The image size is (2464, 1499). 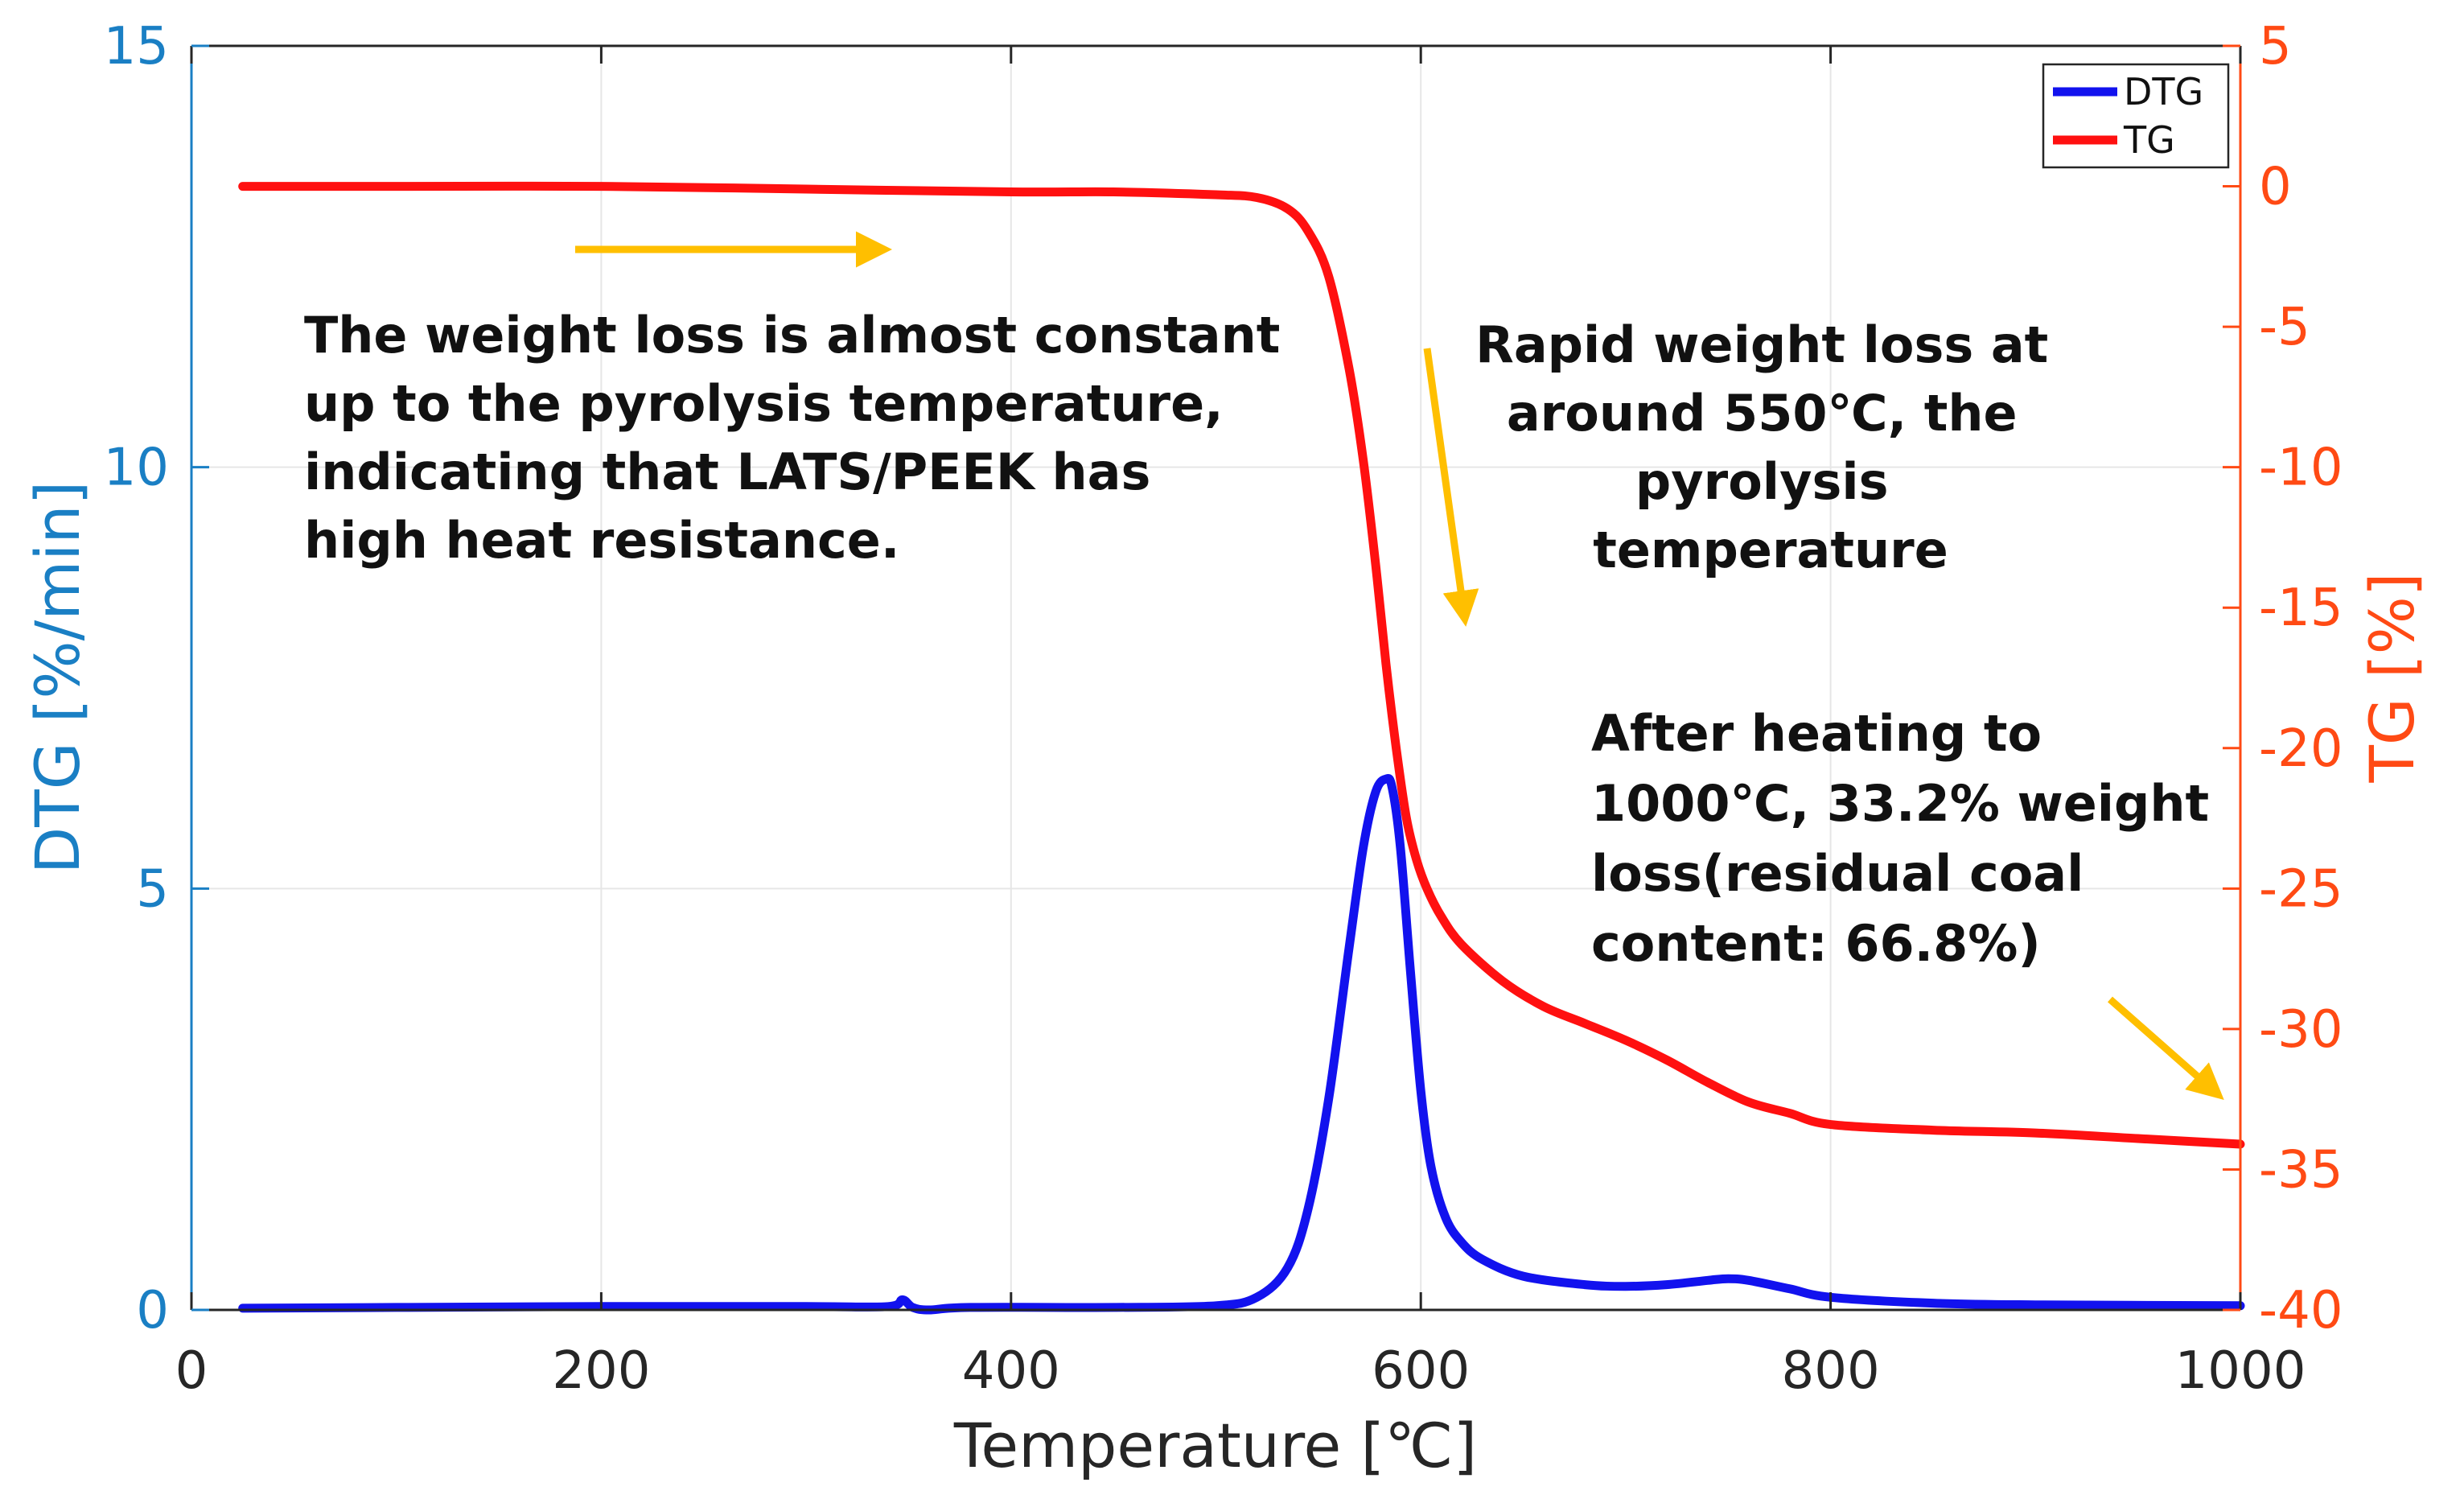 I want to click on legend-box, so click(x=2136, y=116).